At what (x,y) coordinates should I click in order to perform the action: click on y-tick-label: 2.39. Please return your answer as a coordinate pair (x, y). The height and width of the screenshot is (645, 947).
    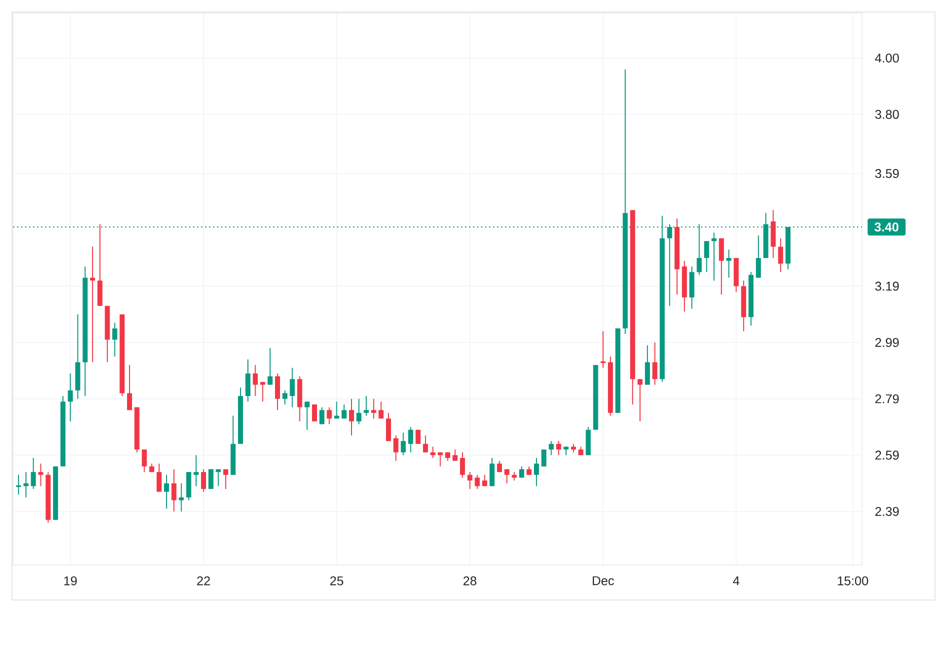
    Looking at the image, I should click on (887, 511).